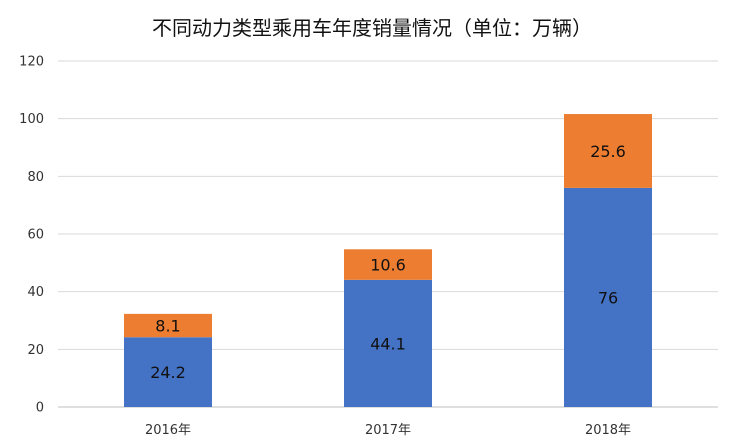 The width and height of the screenshot is (744, 448). What do you see at coordinates (388, 430) in the screenshot?
I see `x-tick-label: 2017年` at bounding box center [388, 430].